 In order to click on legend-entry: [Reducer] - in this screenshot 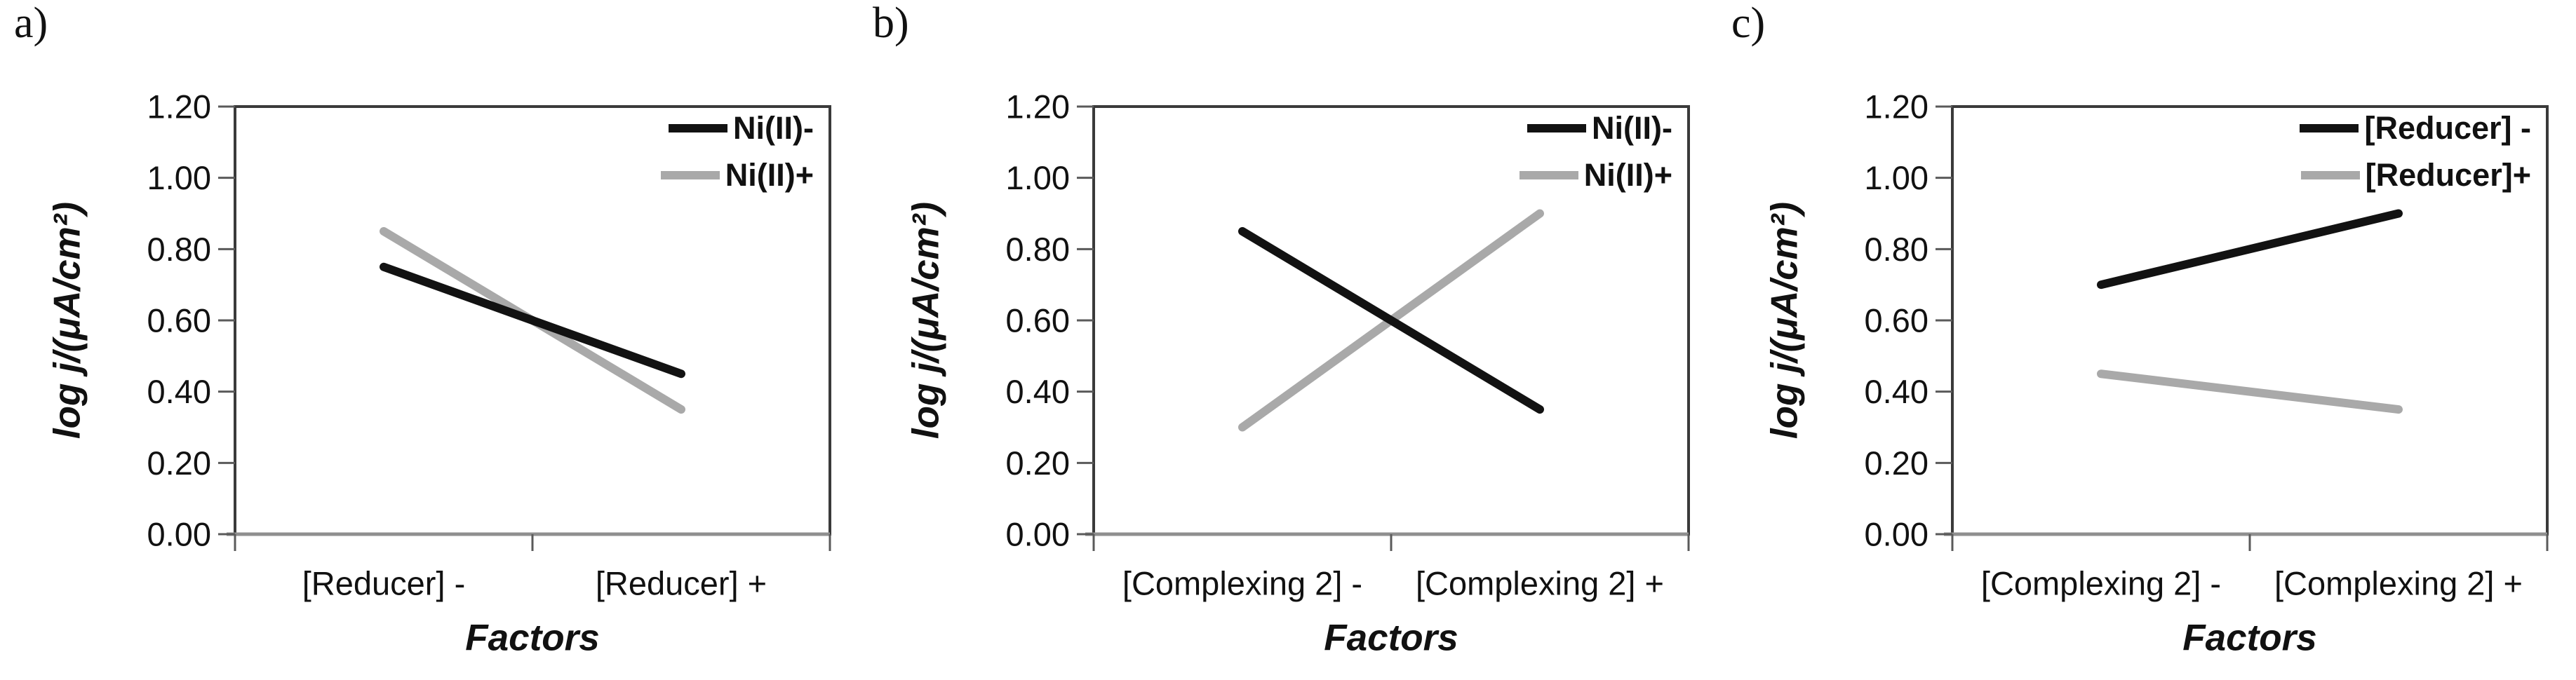, I will do `click(2415, 128)`.